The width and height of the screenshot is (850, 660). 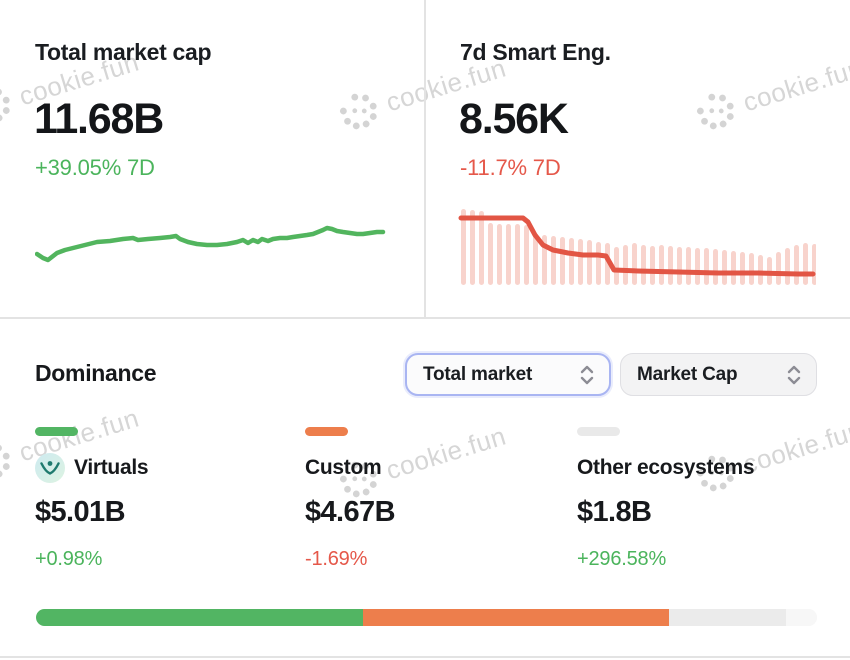 What do you see at coordinates (343, 467) in the screenshot?
I see `dominance-item-label: Custom` at bounding box center [343, 467].